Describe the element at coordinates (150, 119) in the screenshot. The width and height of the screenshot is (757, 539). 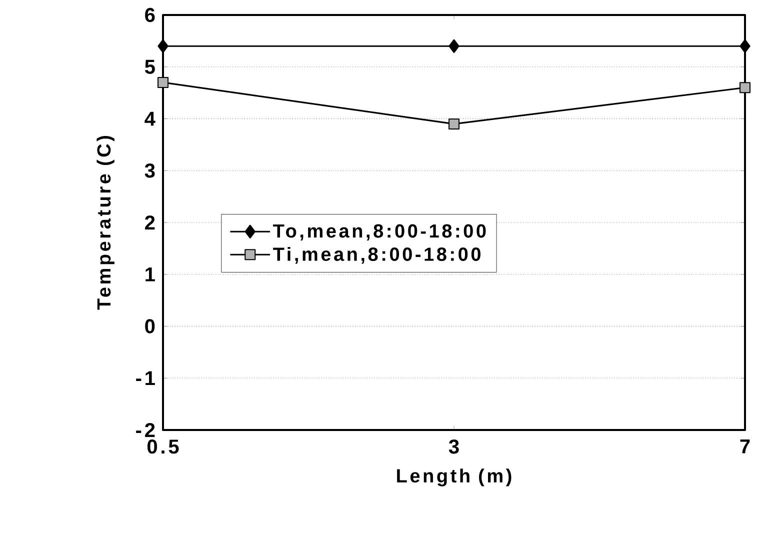
I see `y-tick-label: 4` at that location.